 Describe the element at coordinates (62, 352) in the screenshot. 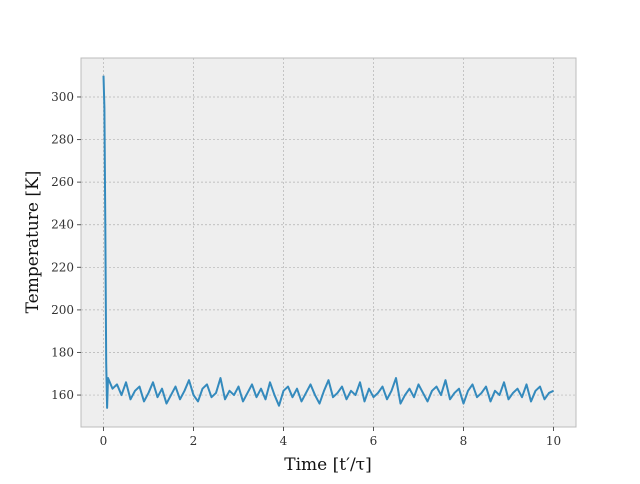

I see `y-tick-label: 180` at that location.